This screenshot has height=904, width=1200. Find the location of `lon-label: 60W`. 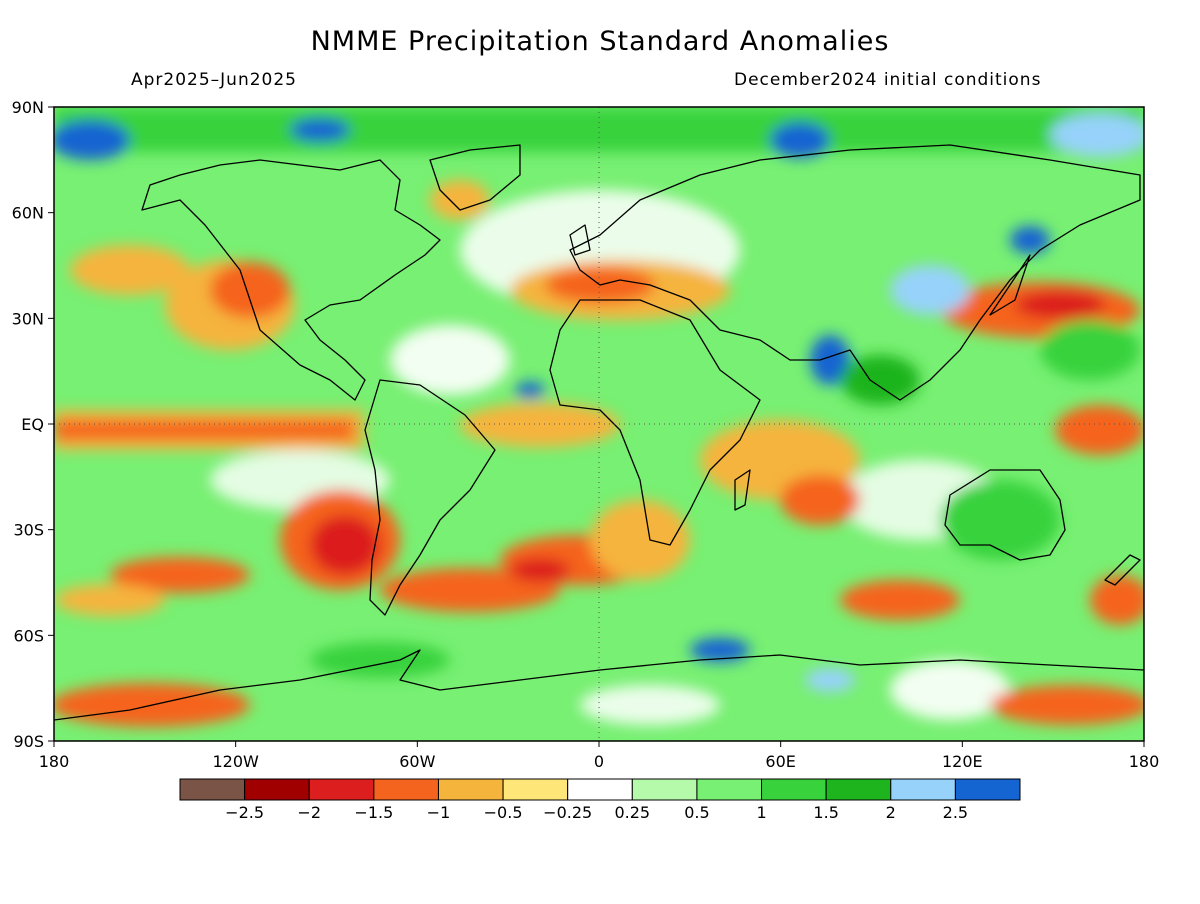

lon-label: 60W is located at coordinates (417, 761).